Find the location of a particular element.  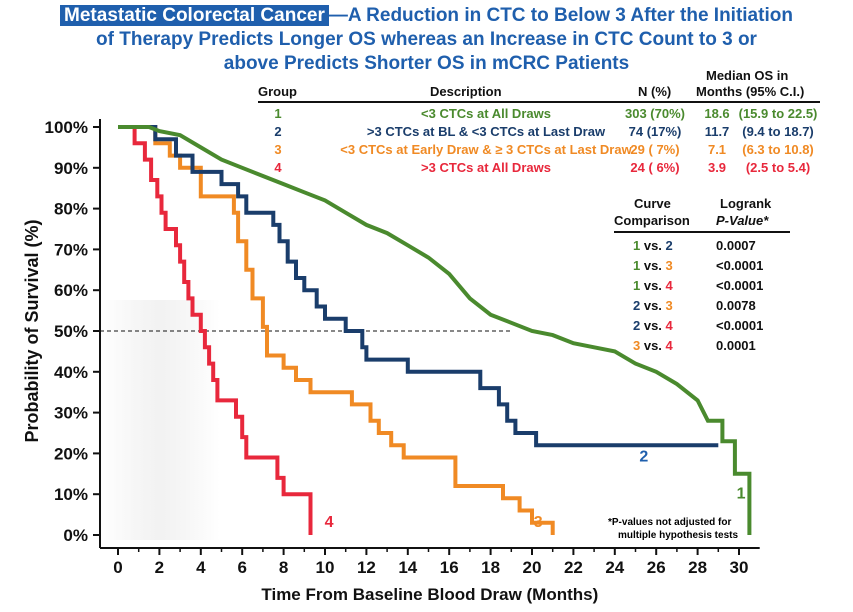

x-axis-label: Time From Baseline Blood Draw (Months) is located at coordinates (429, 594).